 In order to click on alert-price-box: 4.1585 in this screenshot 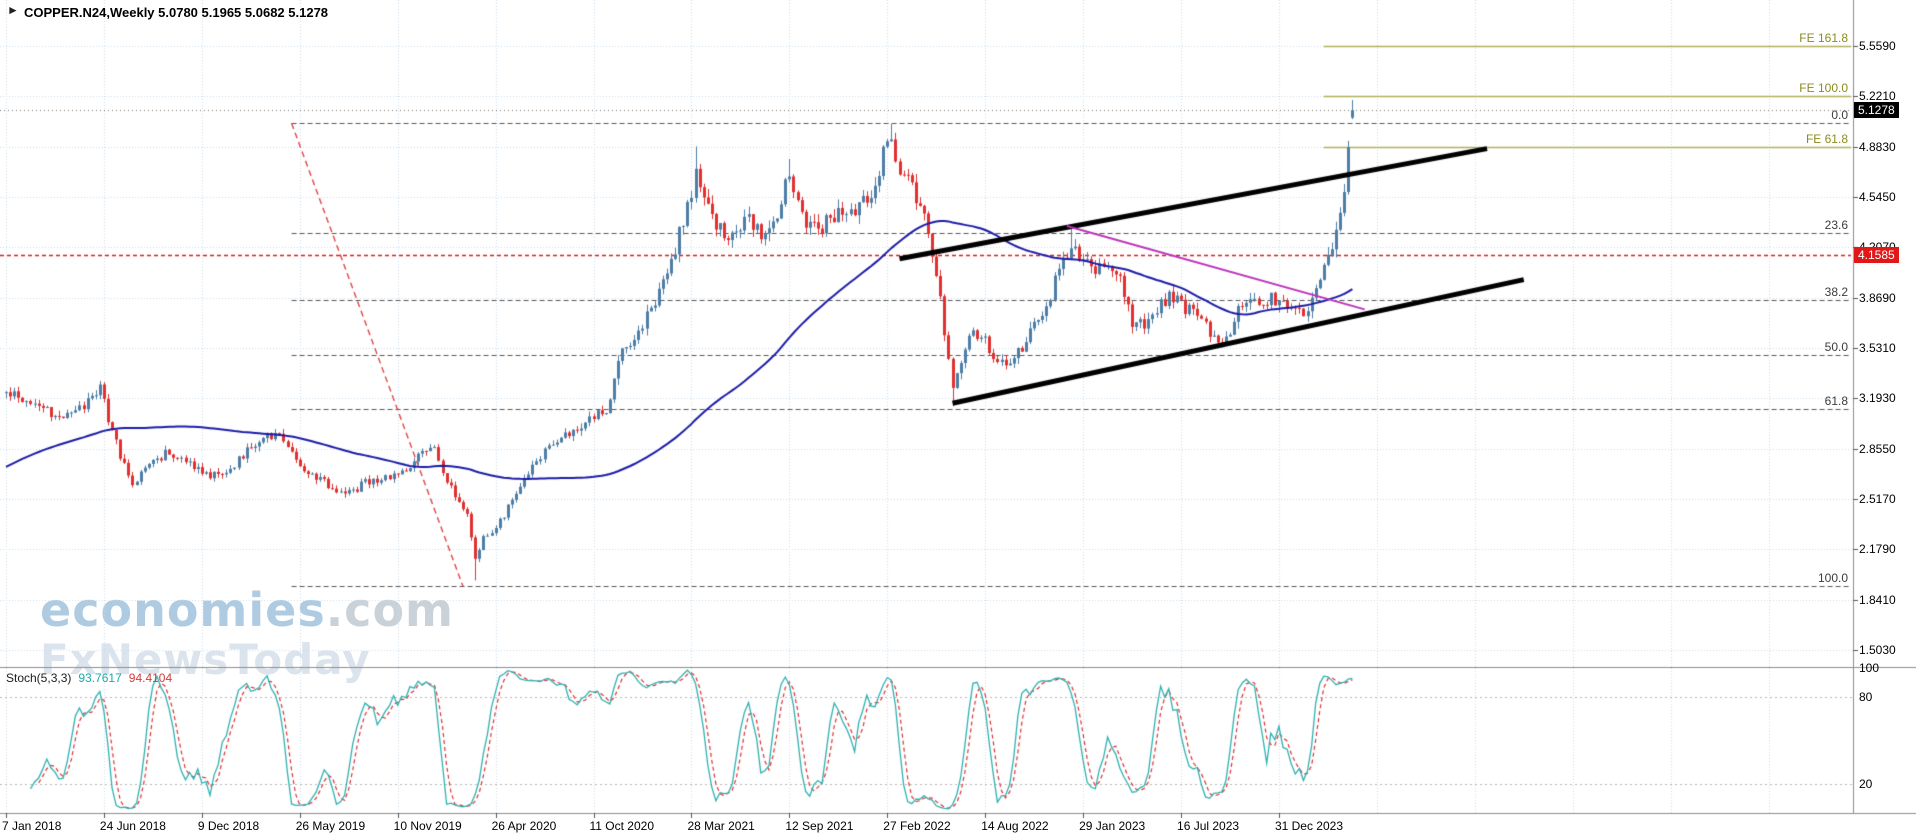, I will do `click(1876, 254)`.